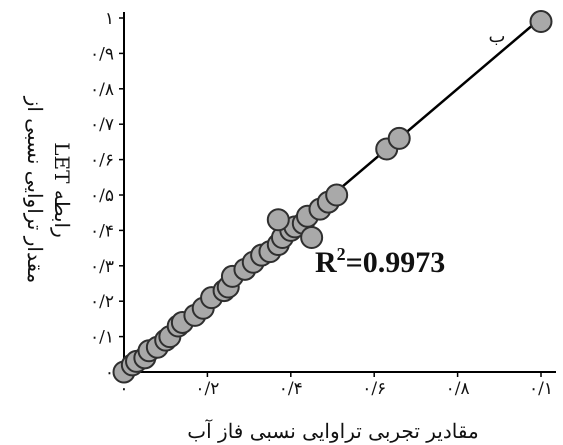  Describe the element at coordinates (102, 54) in the screenshot. I see `y-tick-label-9: ۰/۹` at that location.